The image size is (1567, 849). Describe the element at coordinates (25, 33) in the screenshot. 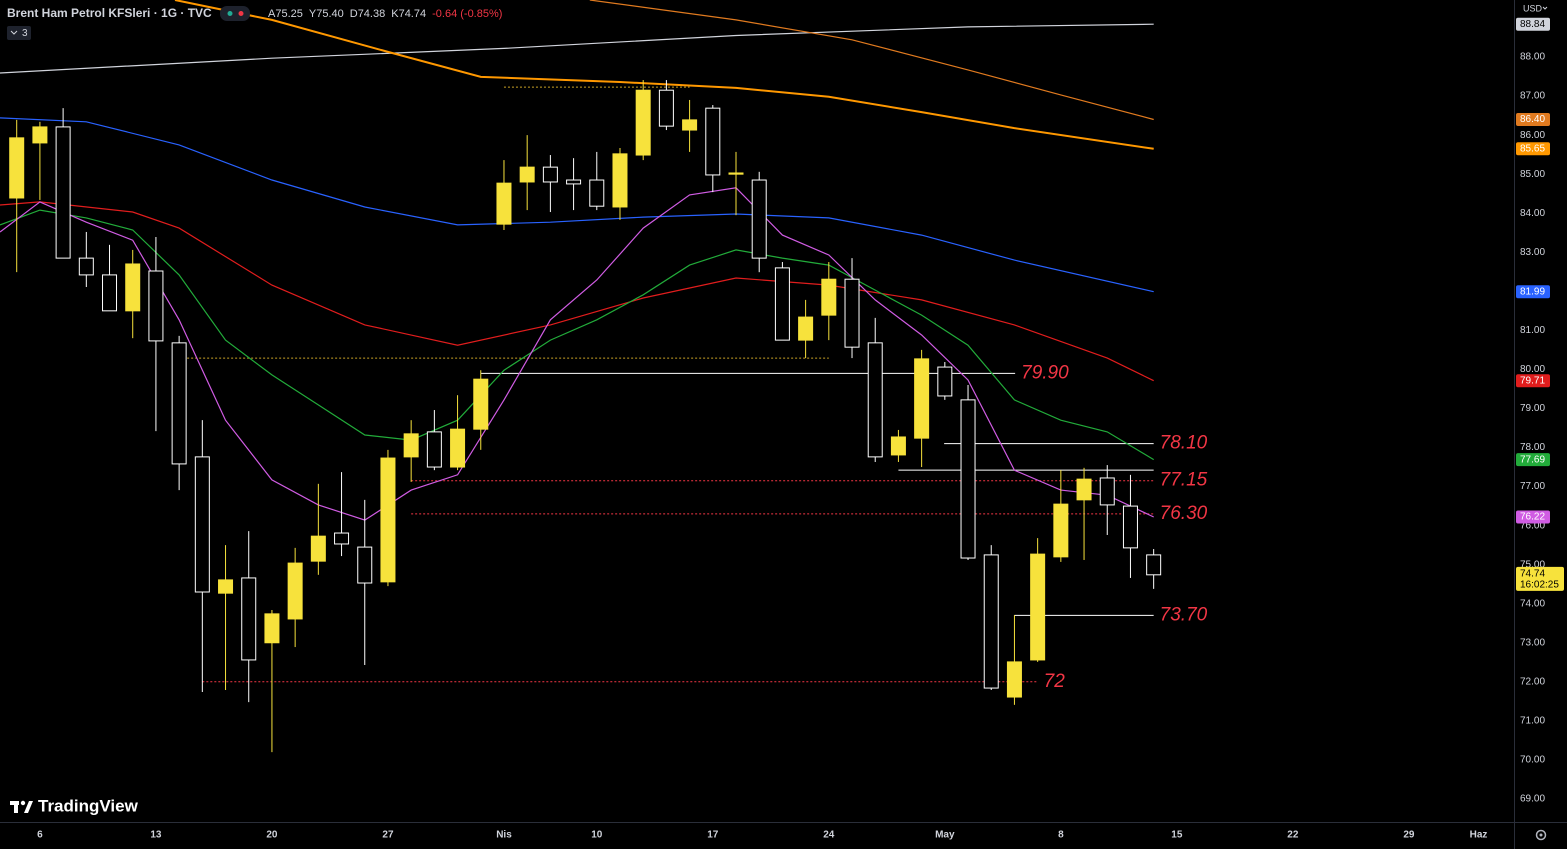

I see `indicator-count: 3` at that location.